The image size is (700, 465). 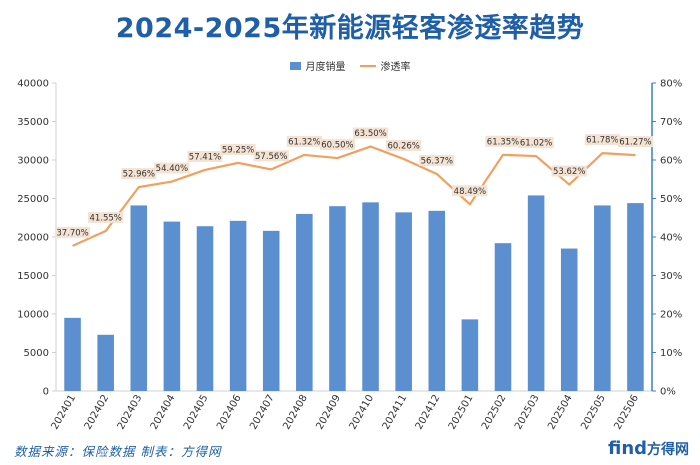 I want to click on left-axis-tick-label: 10000, so click(x=33, y=315).